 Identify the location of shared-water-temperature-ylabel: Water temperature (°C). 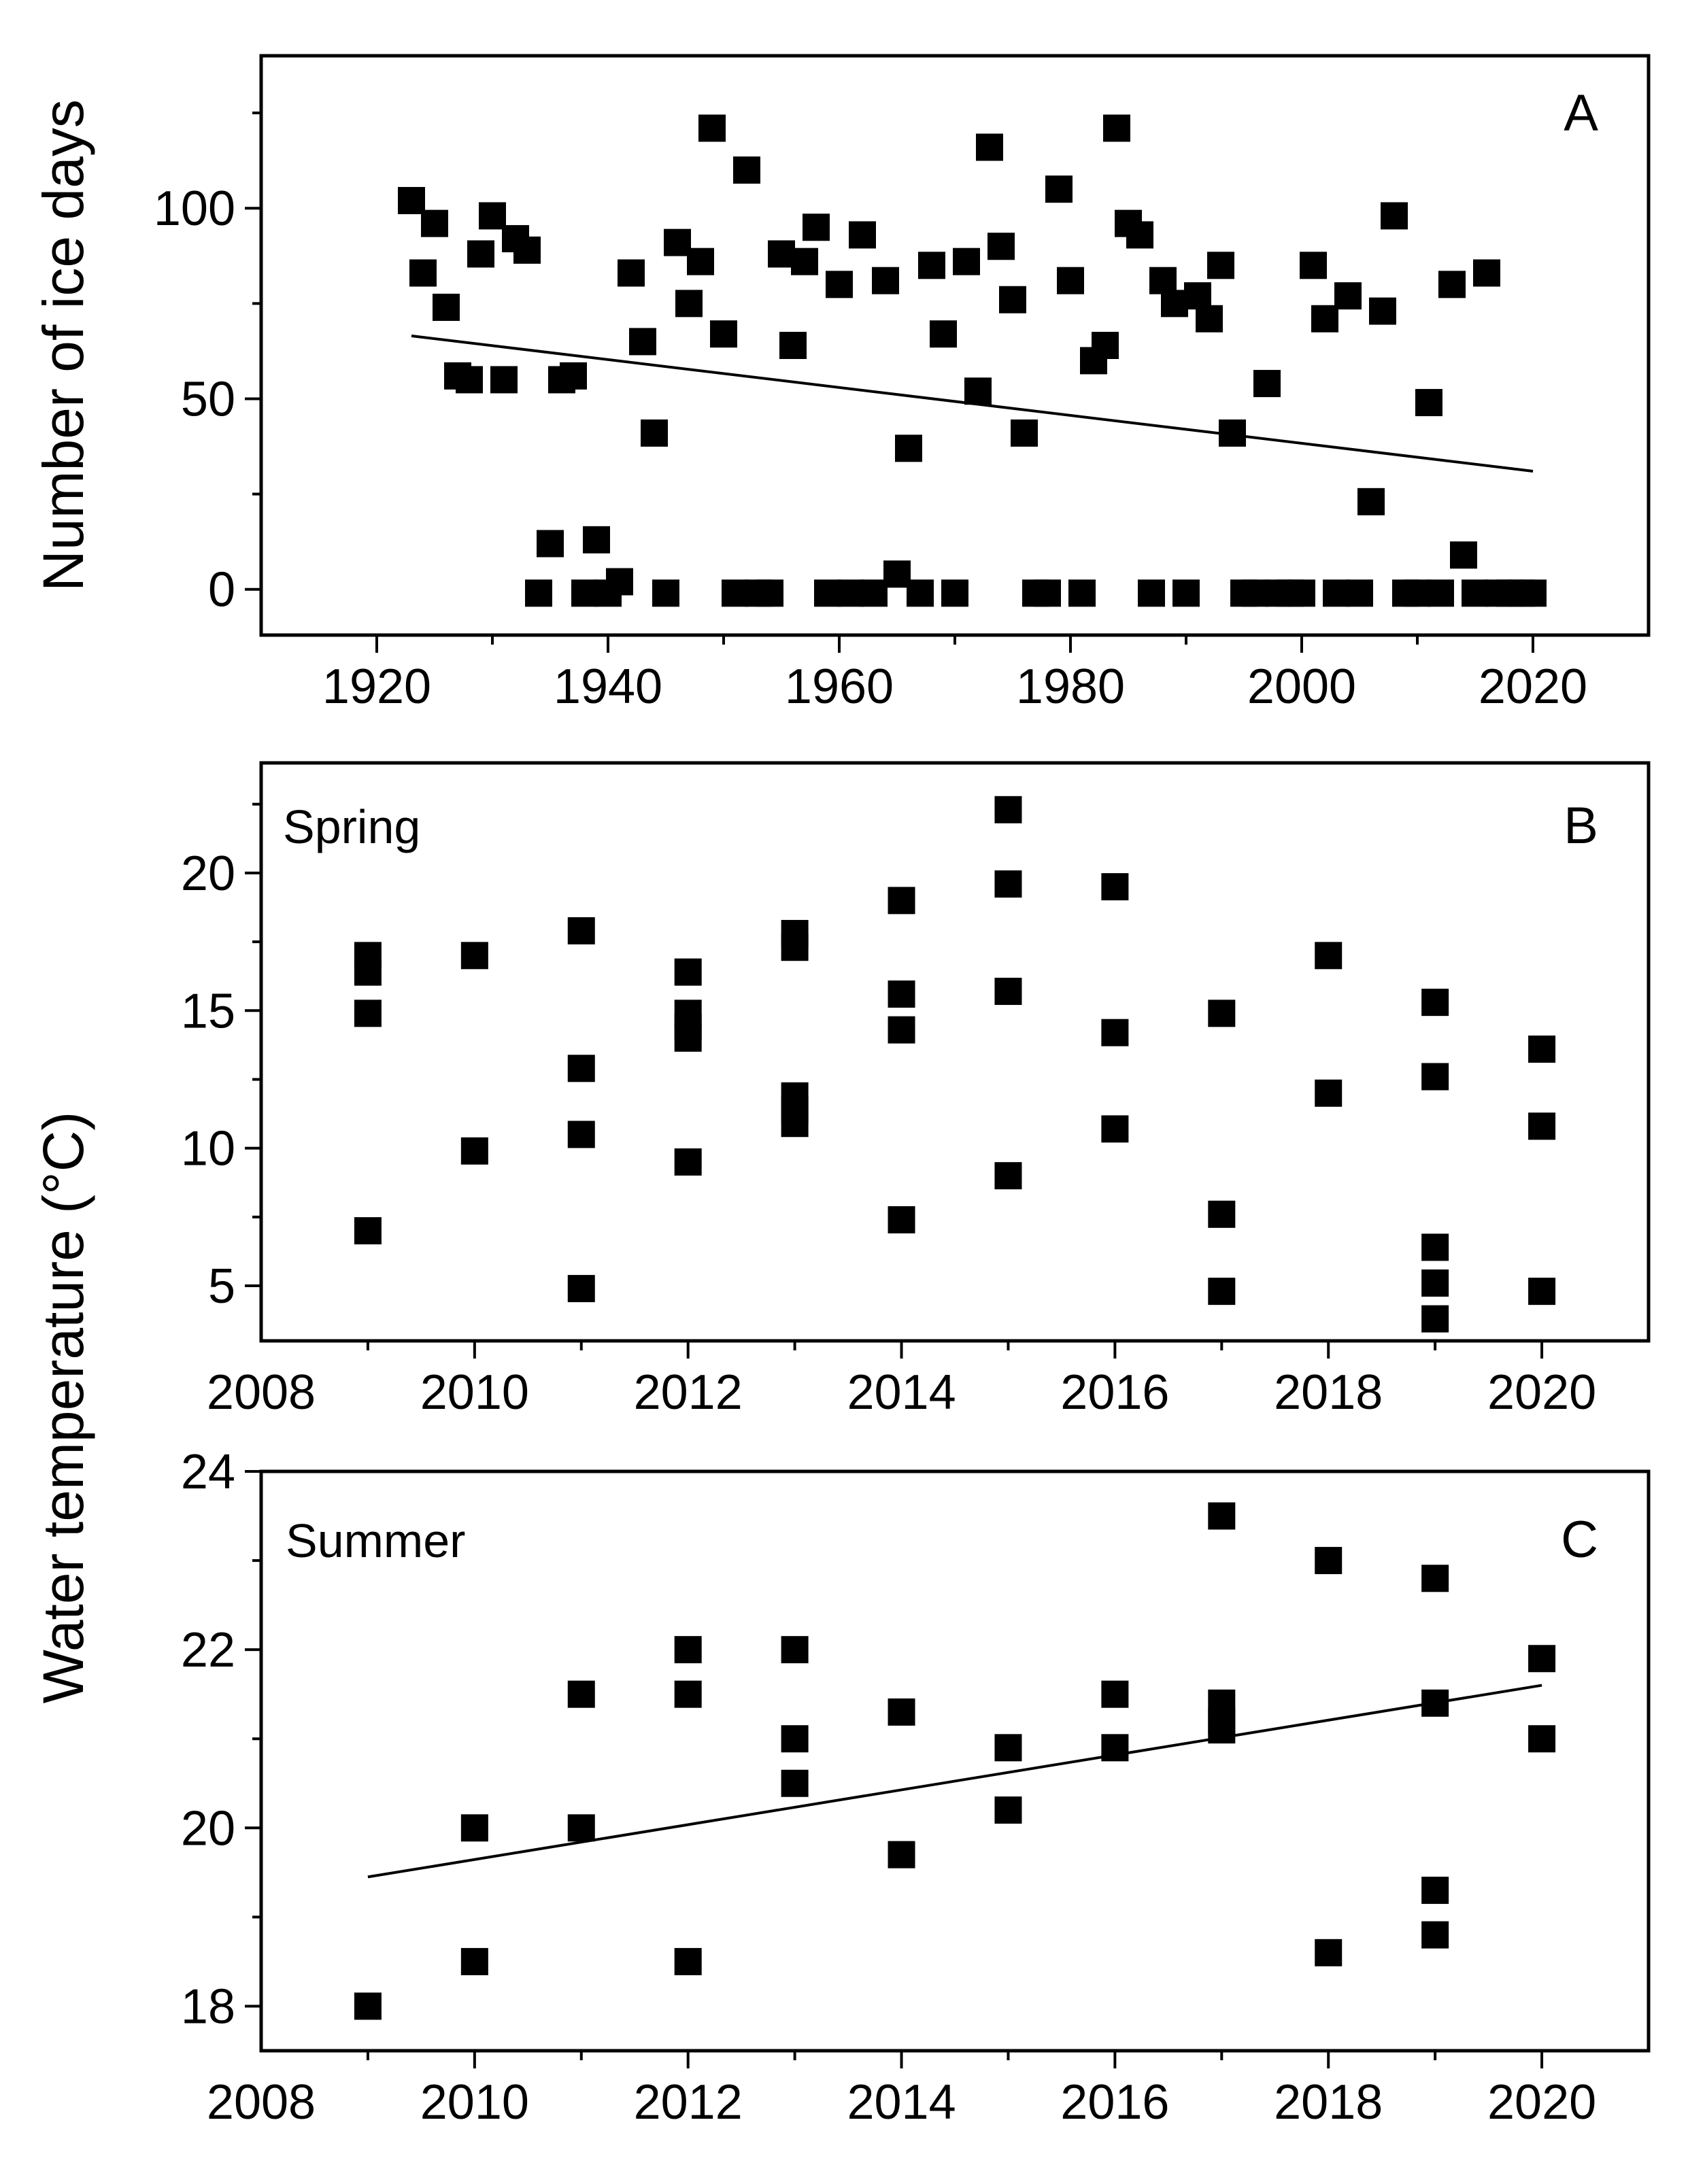
(63, 1408).